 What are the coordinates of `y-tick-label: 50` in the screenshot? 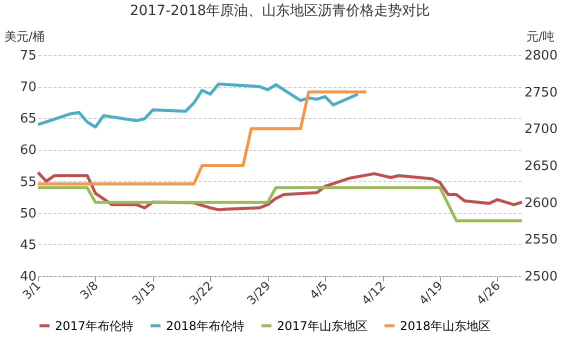 It's located at (28, 214).